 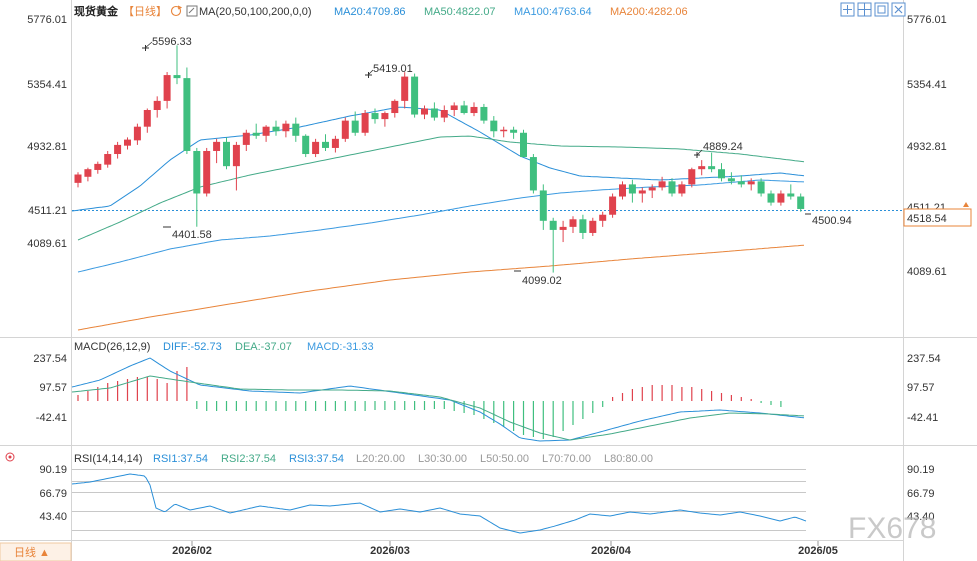 What do you see at coordinates (927, 272) in the screenshot?
I see `price-tick-label: 4089.61` at bounding box center [927, 272].